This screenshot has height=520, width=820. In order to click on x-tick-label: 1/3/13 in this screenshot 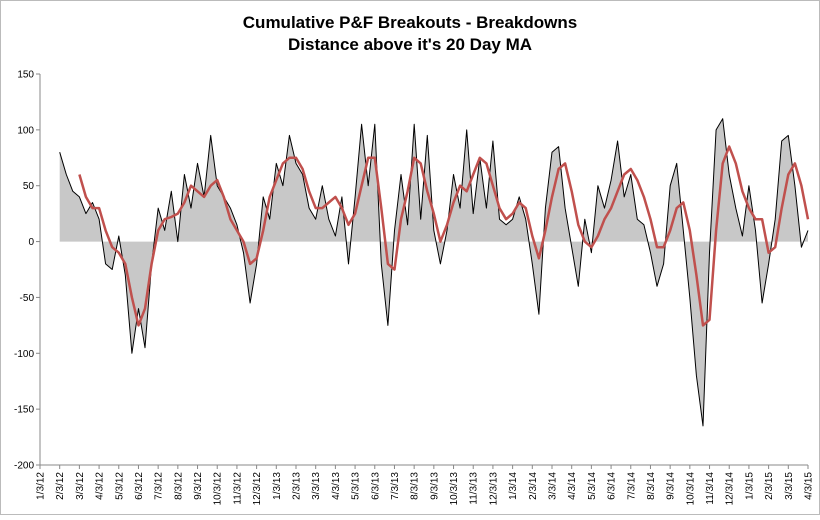, I will do `click(277, 486)`.